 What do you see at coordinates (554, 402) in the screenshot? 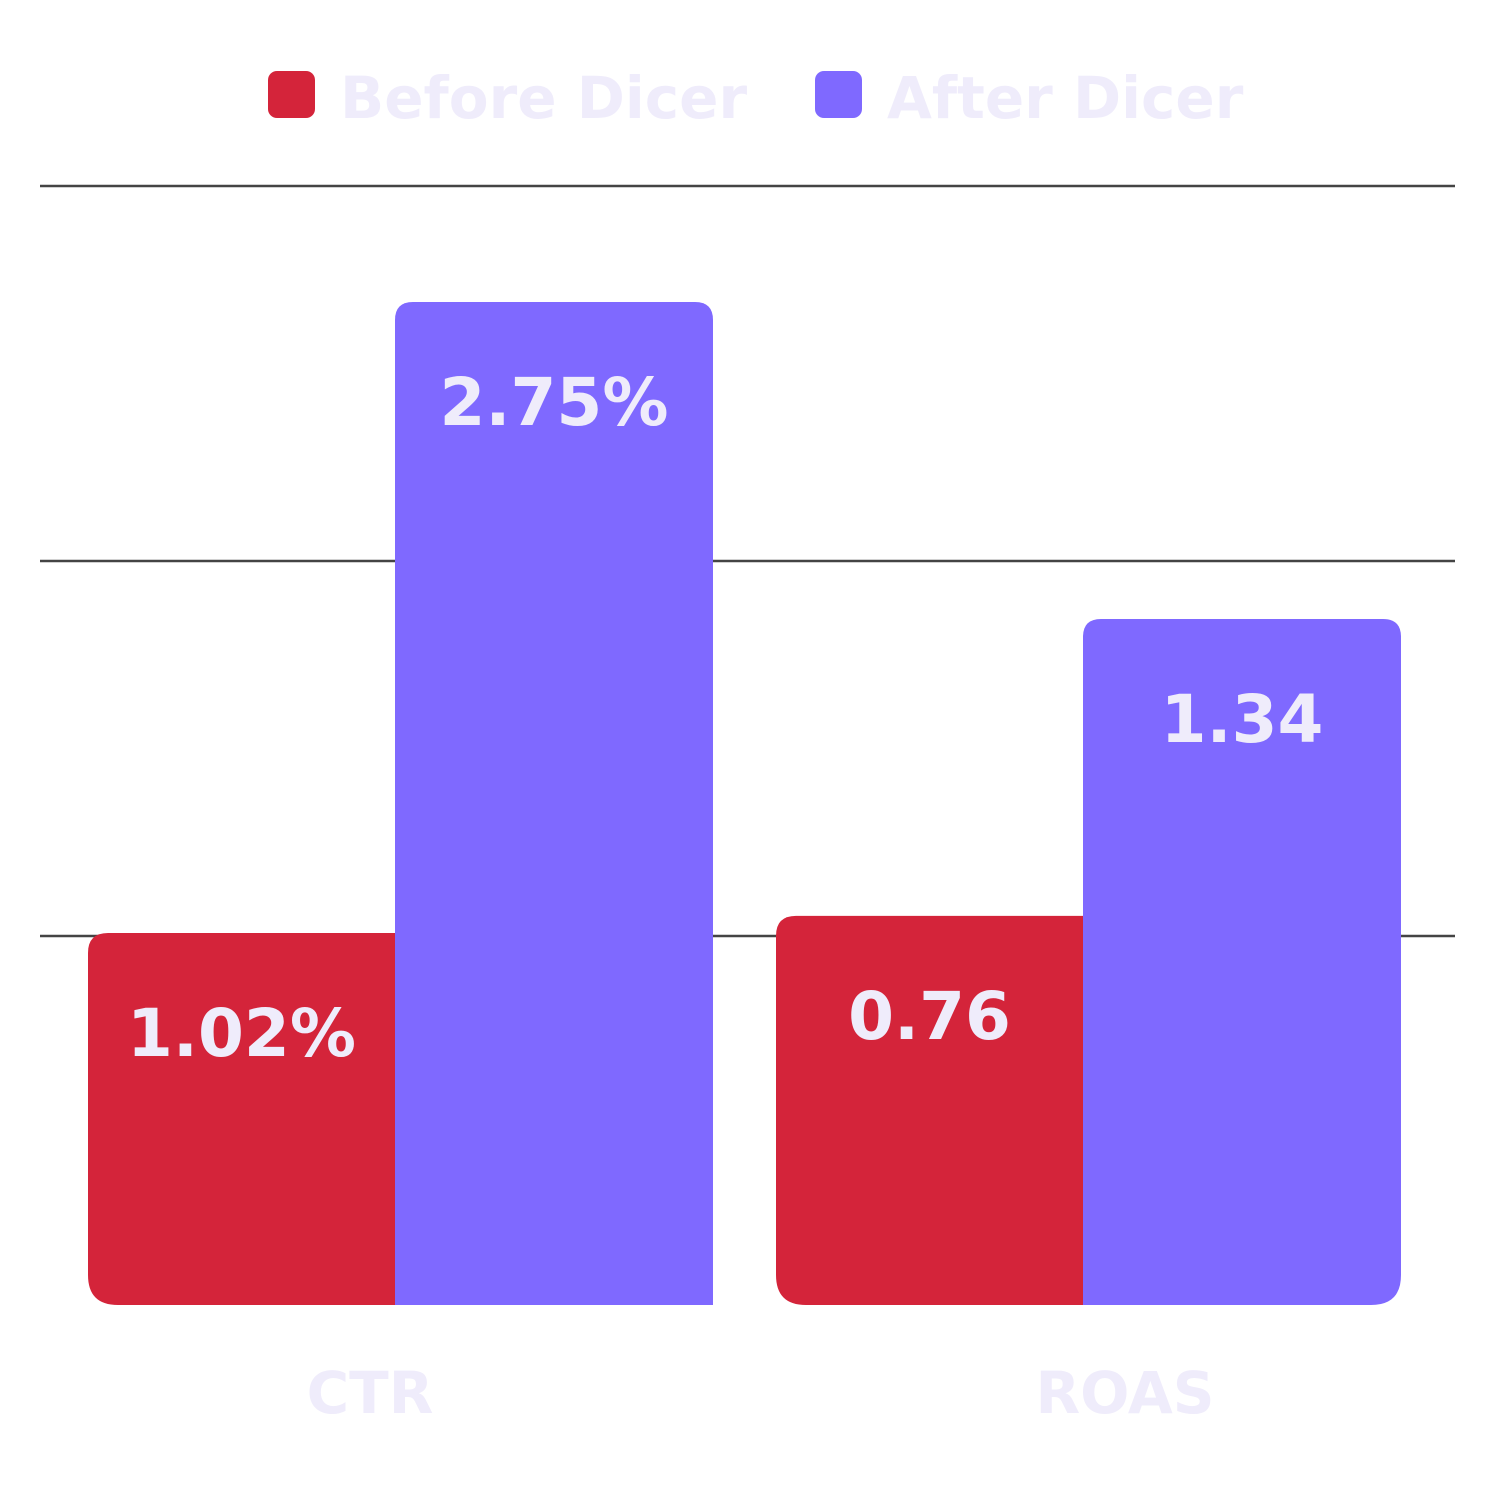
I see `bar-value-label: 2.75%` at bounding box center [554, 402].